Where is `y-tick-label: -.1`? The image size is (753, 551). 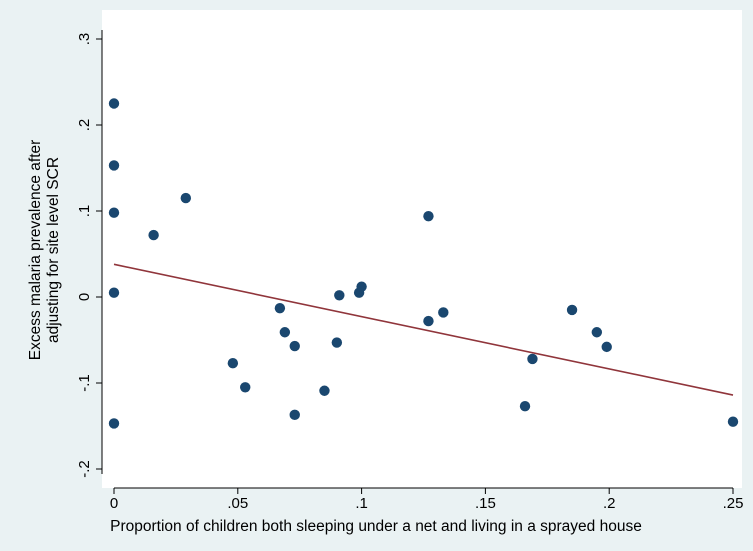
y-tick-label: -.1 is located at coordinates (84, 383).